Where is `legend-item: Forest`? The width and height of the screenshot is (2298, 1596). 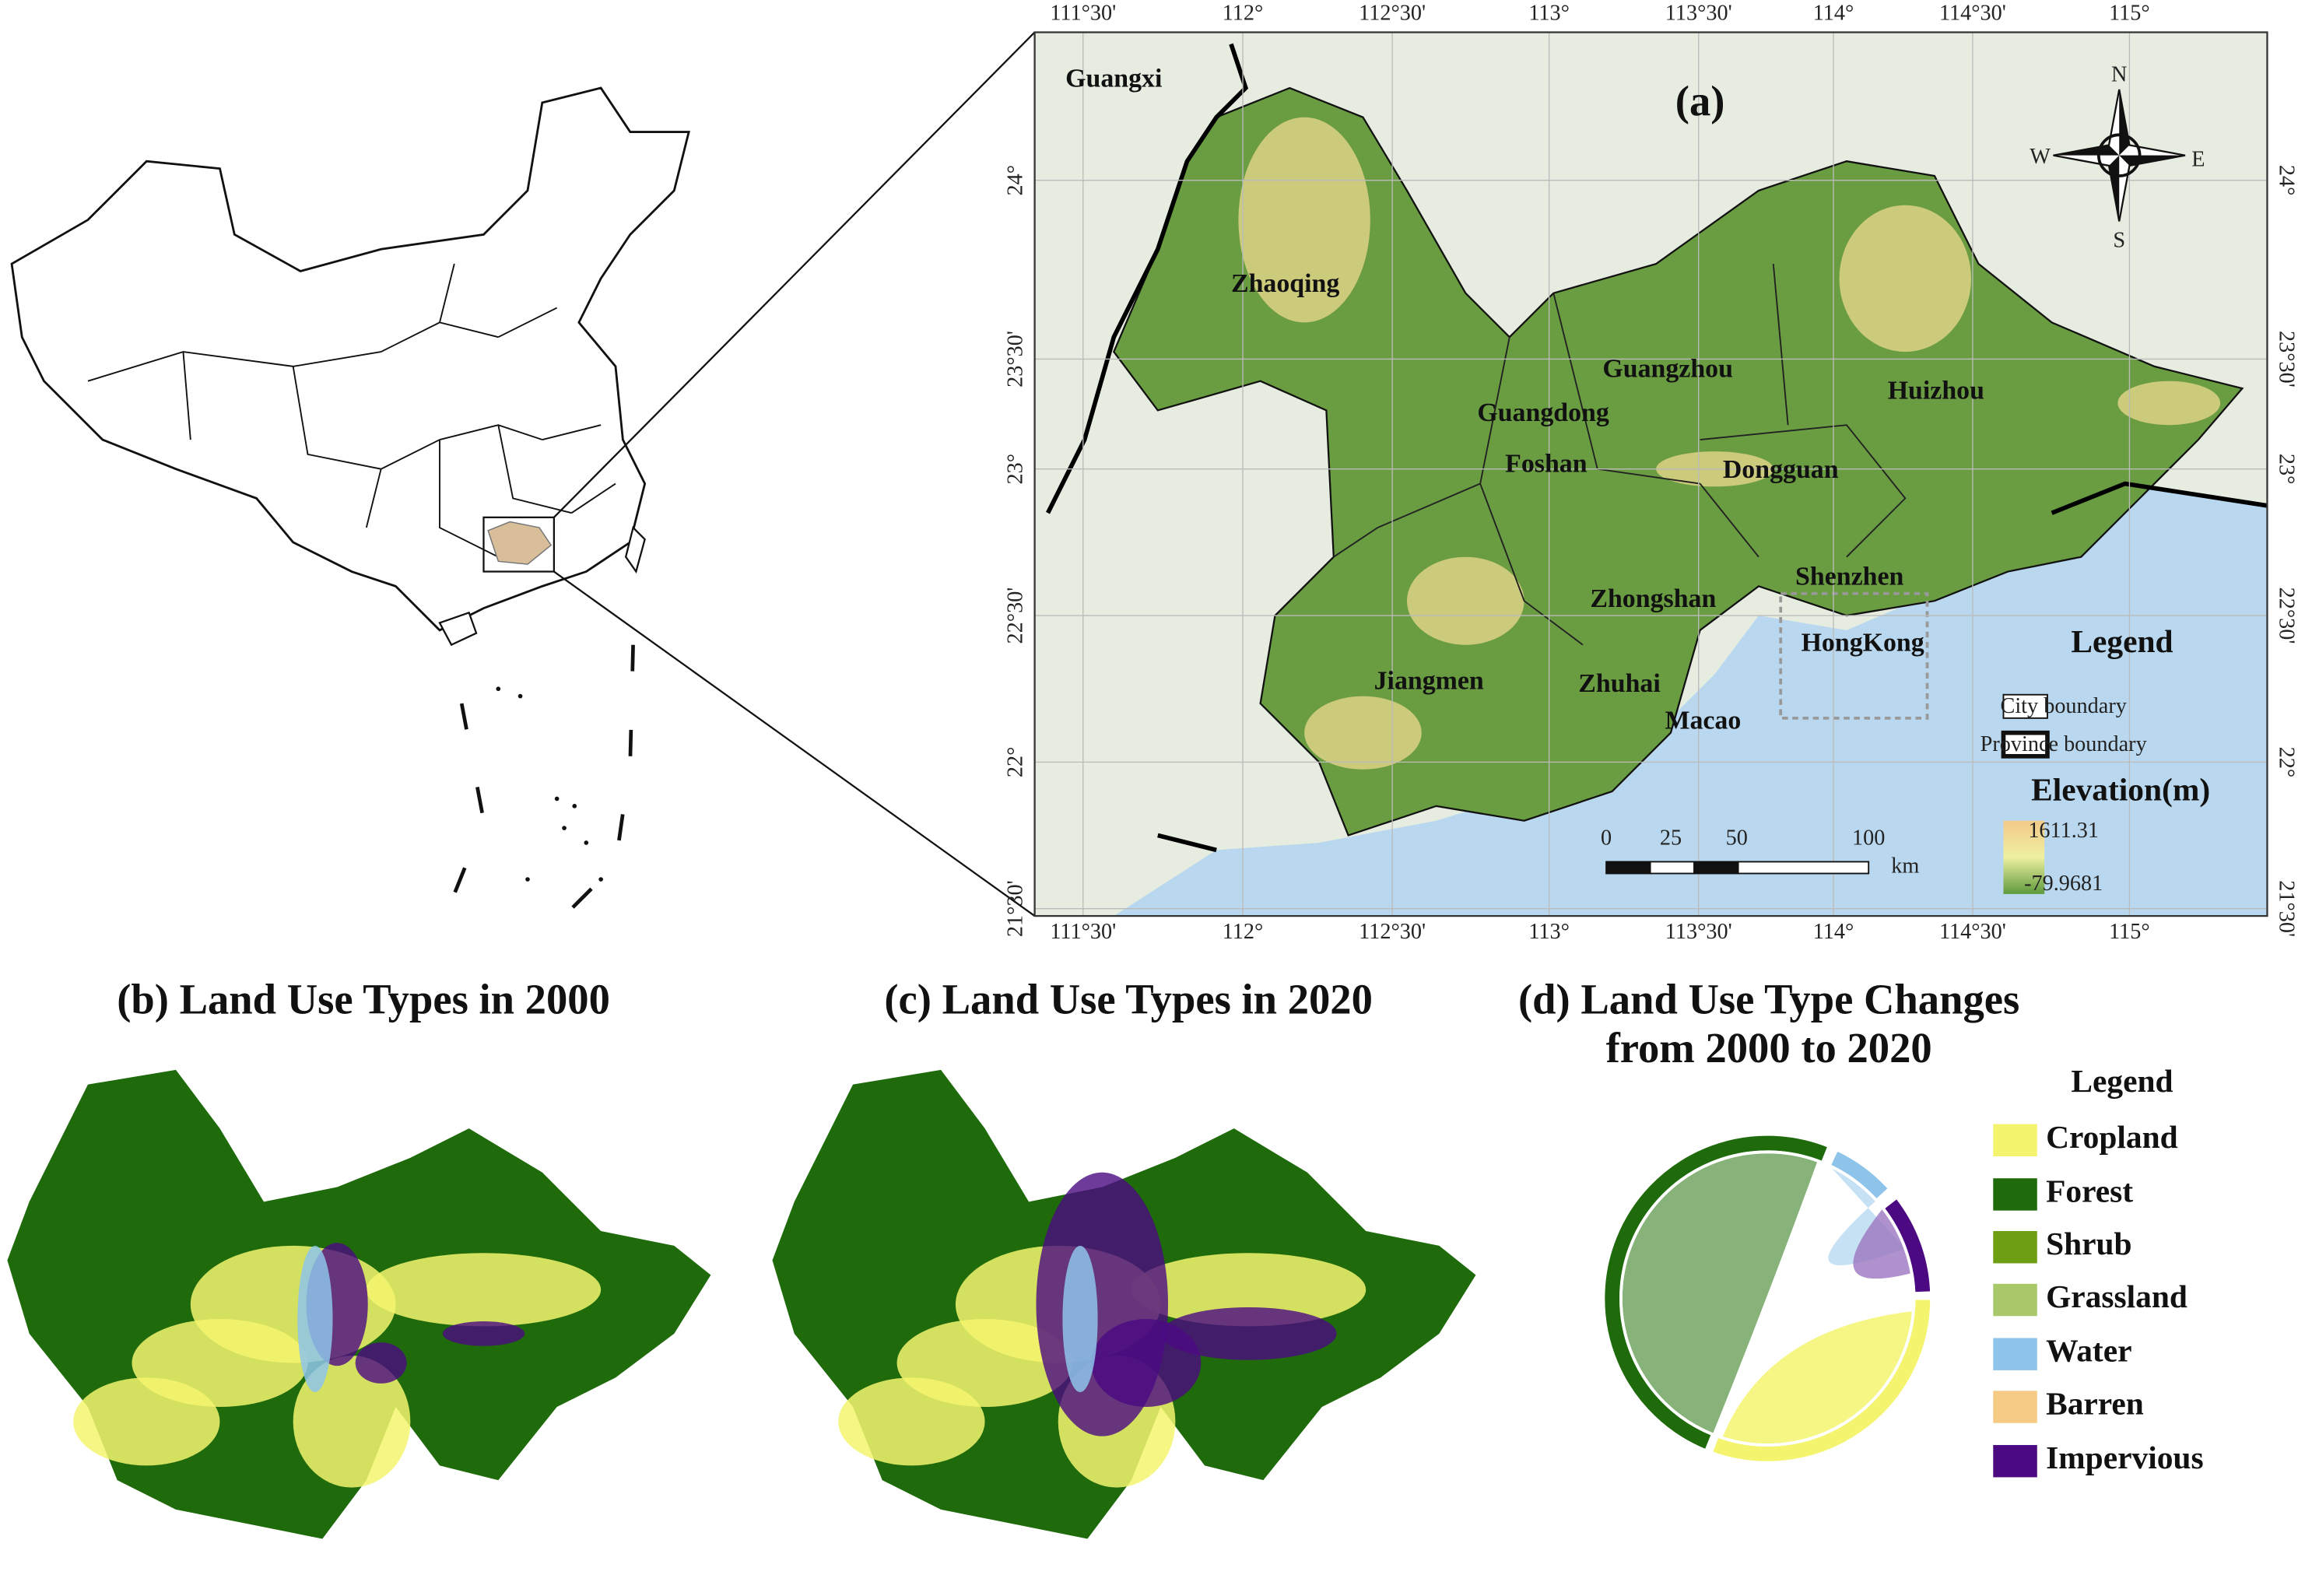
legend-item: Forest is located at coordinates (2089, 1191).